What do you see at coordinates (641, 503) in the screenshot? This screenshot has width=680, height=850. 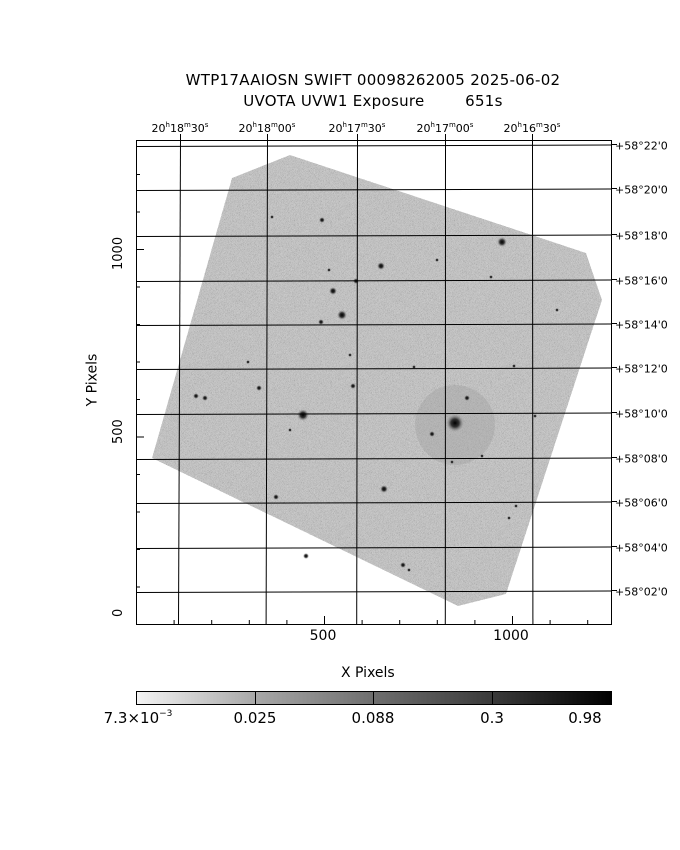 I see `dec-tick-label: +58°06'0` at bounding box center [641, 503].